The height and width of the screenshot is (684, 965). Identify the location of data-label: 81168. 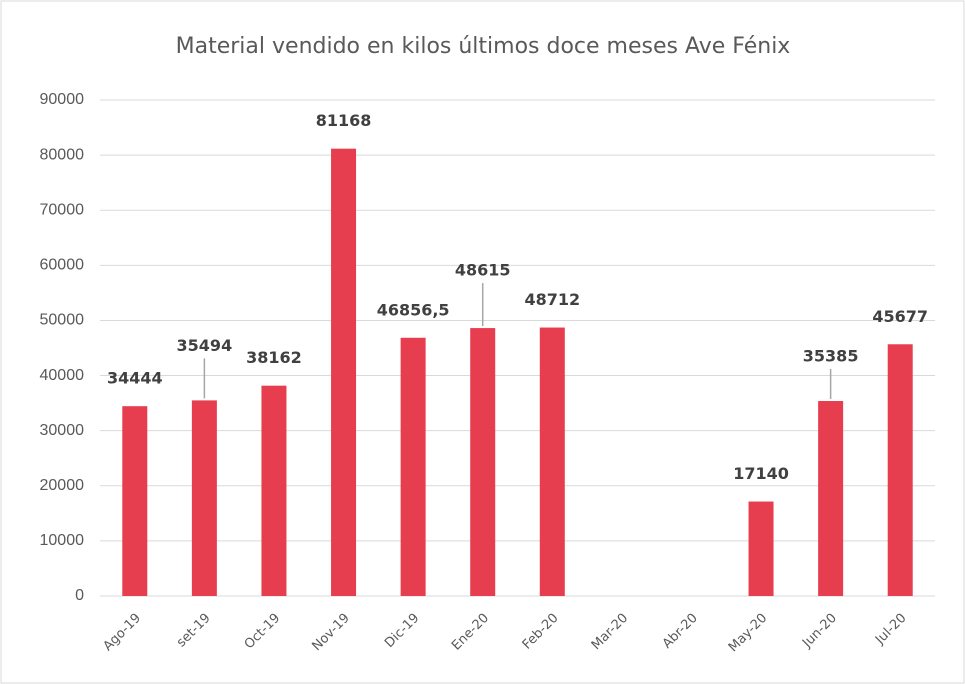
(344, 120).